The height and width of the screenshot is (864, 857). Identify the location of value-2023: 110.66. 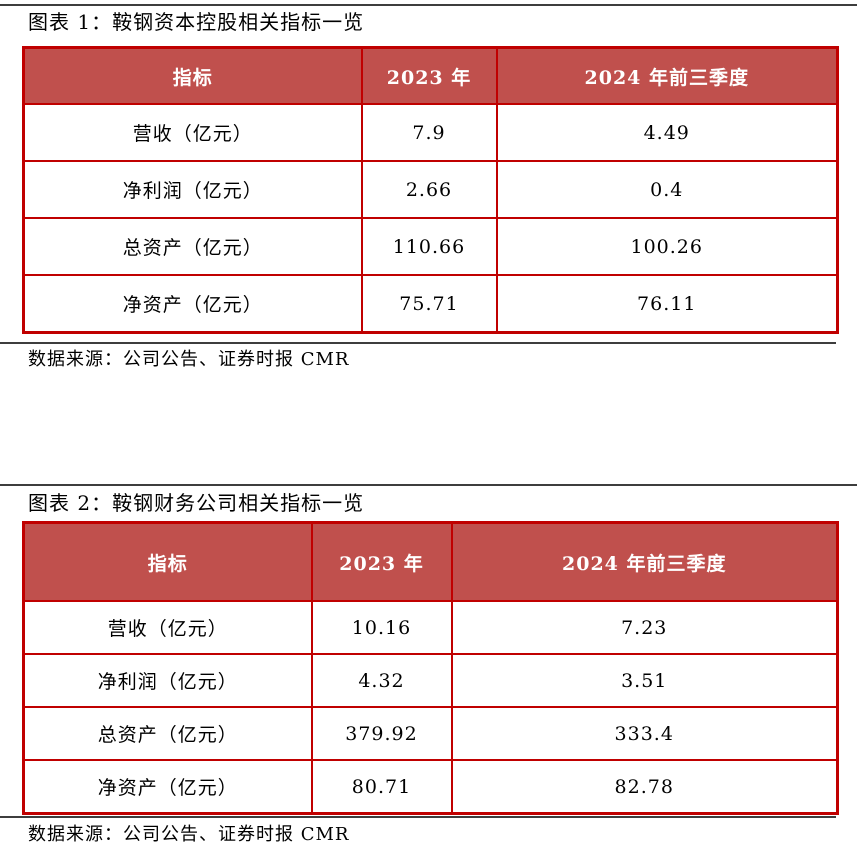
(429, 246).